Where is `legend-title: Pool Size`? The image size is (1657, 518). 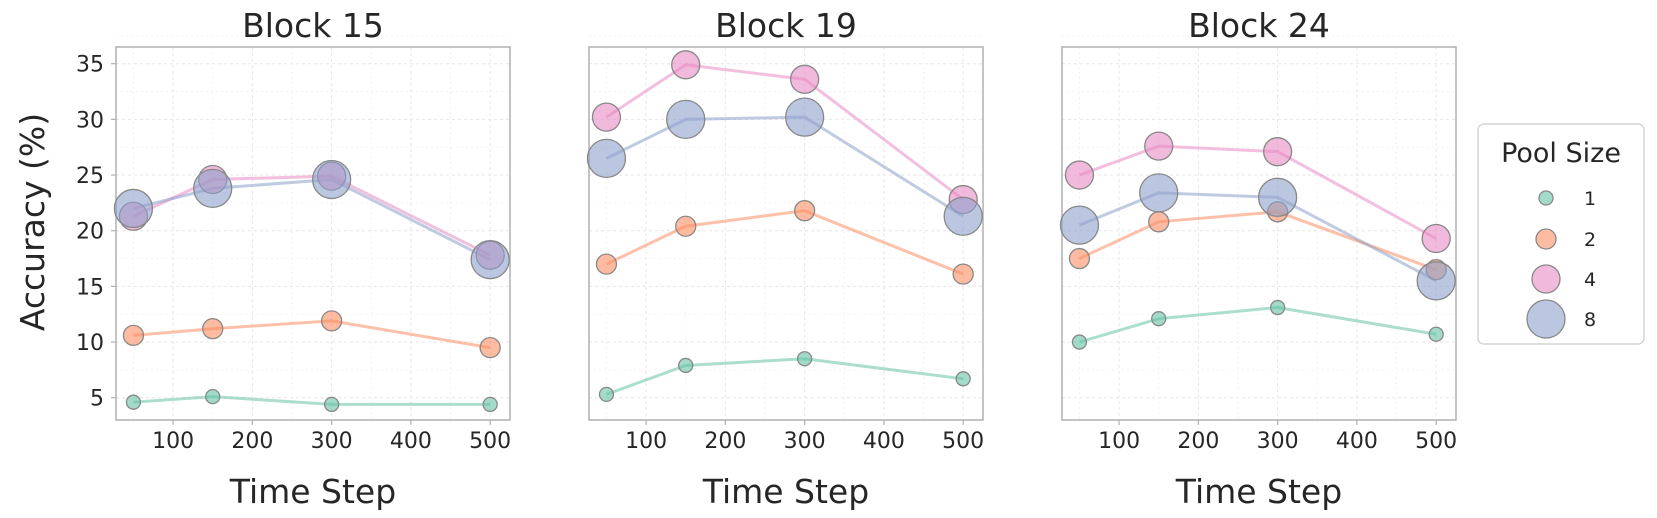 legend-title: Pool Size is located at coordinates (1561, 153).